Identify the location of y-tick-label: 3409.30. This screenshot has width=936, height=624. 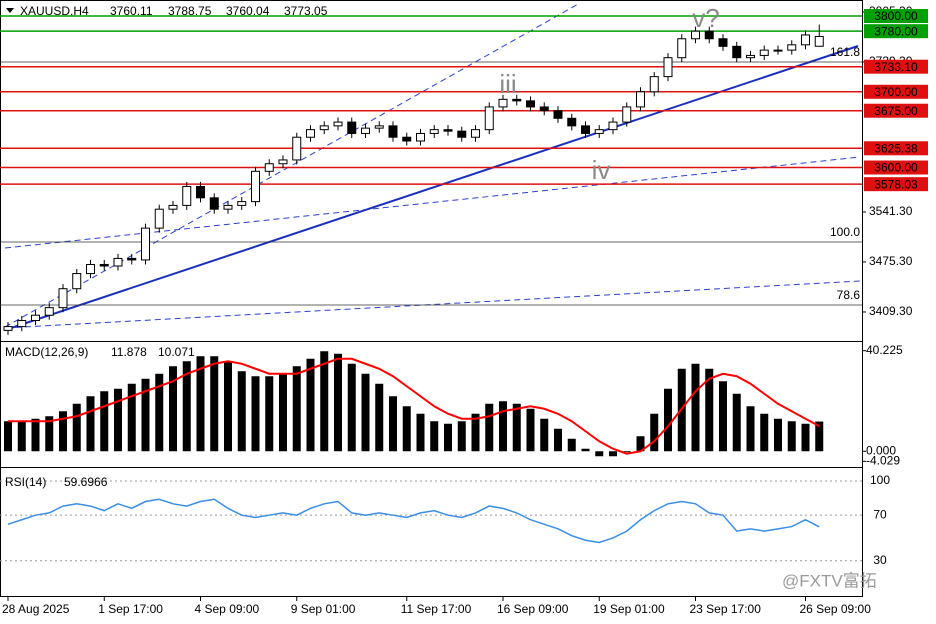
(891, 311).